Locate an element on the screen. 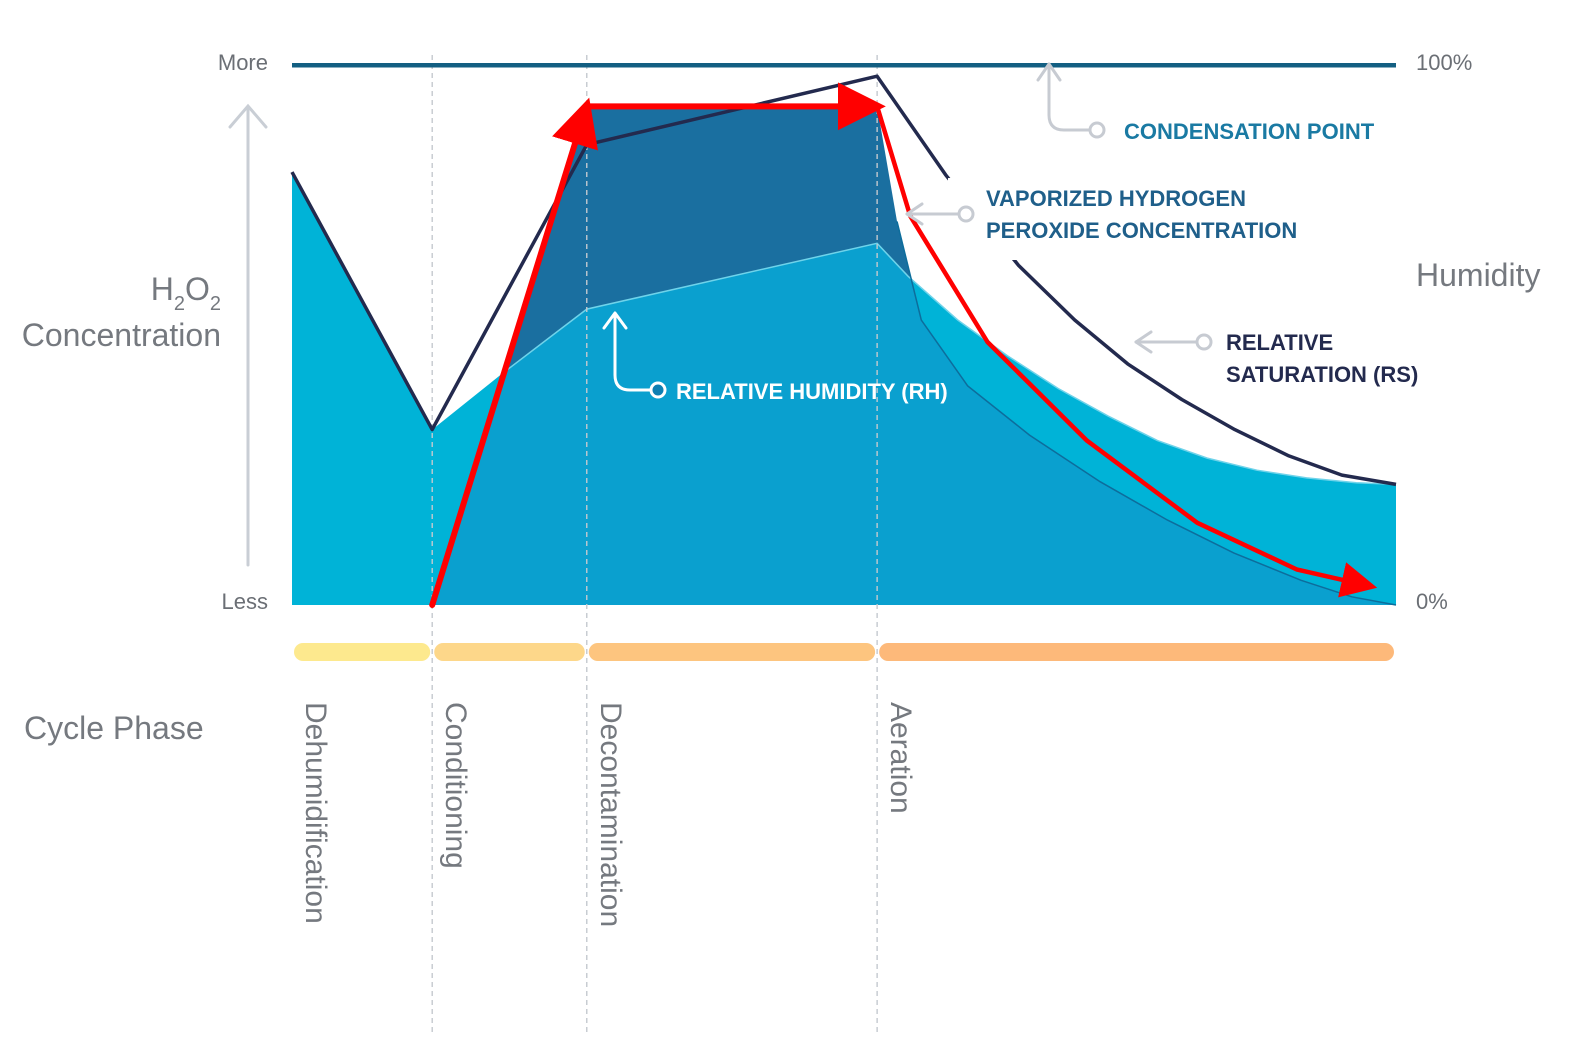 The image size is (1576, 1044). y-axis-formula: H2O2 is located at coordinates (186, 293).